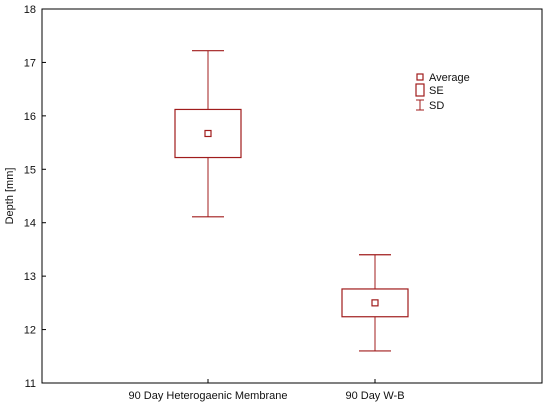 The height and width of the screenshot is (406, 550). What do you see at coordinates (10, 196) in the screenshot?
I see `y-axis-label: Depth [mm]` at bounding box center [10, 196].